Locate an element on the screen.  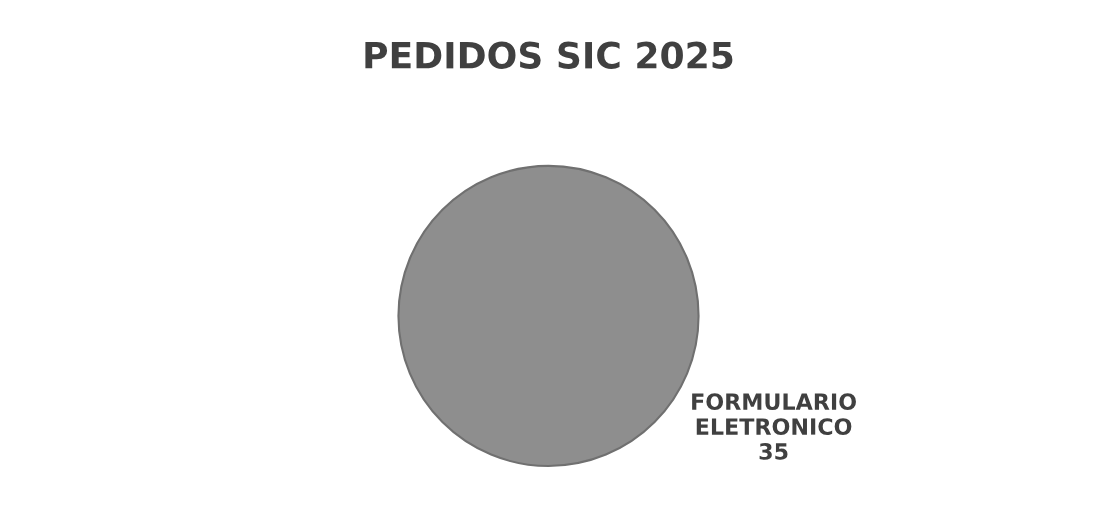
slice-label: FORMULARIO ELETRONICO is located at coordinates (774, 414).